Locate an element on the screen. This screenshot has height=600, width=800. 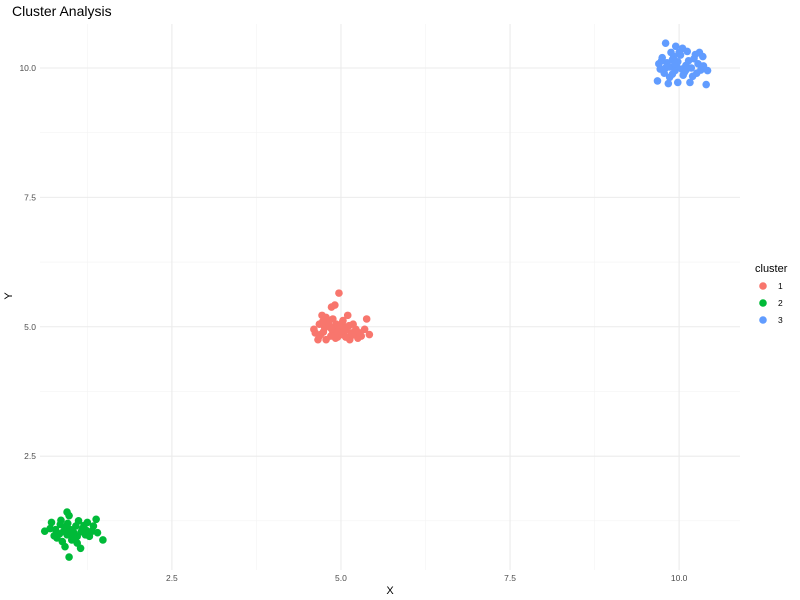
y-tick-label: 7.5 is located at coordinates (30, 197).